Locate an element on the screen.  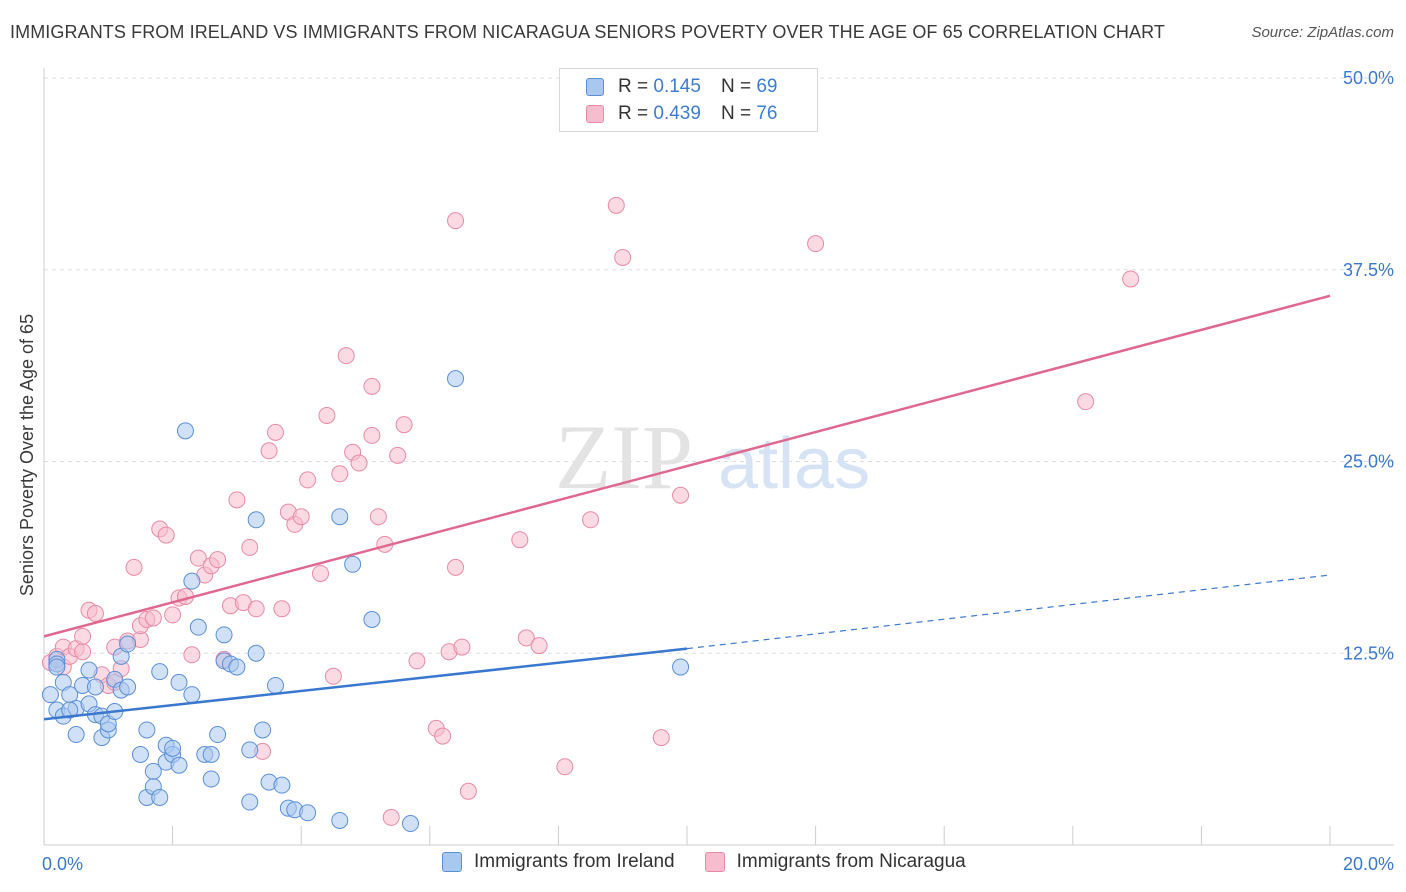
legend-row-ireland: R = 0.145 N = 69 is located at coordinates (681, 87).